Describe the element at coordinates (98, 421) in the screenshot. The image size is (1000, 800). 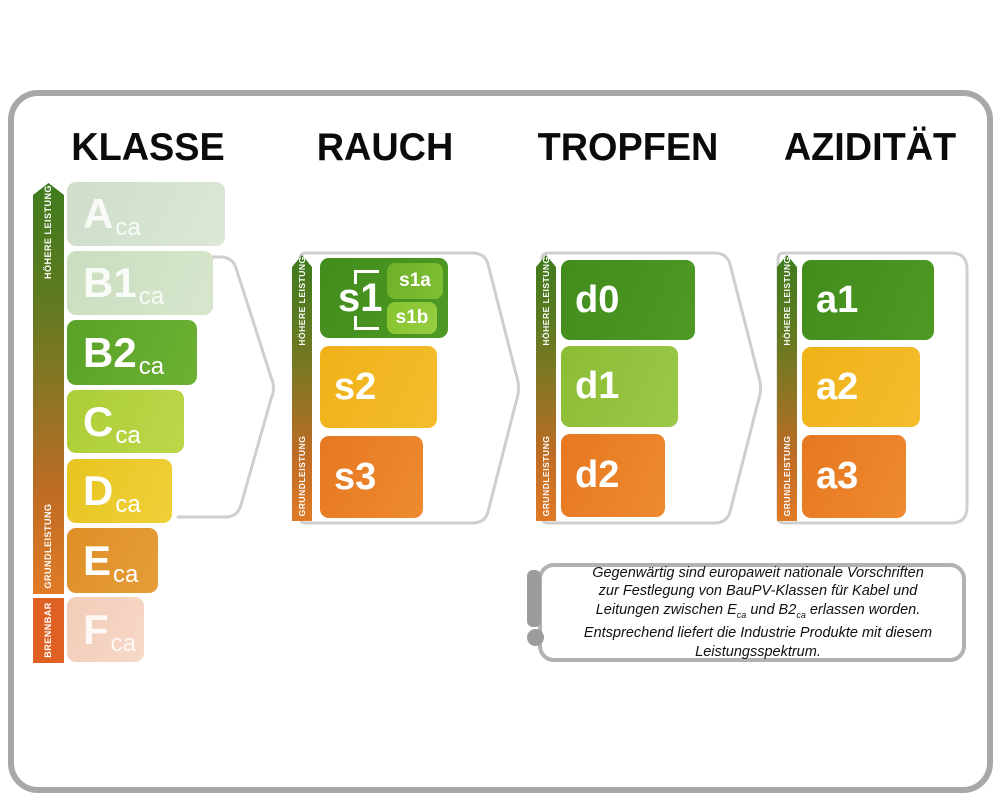
I see `class-letter: C` at that location.